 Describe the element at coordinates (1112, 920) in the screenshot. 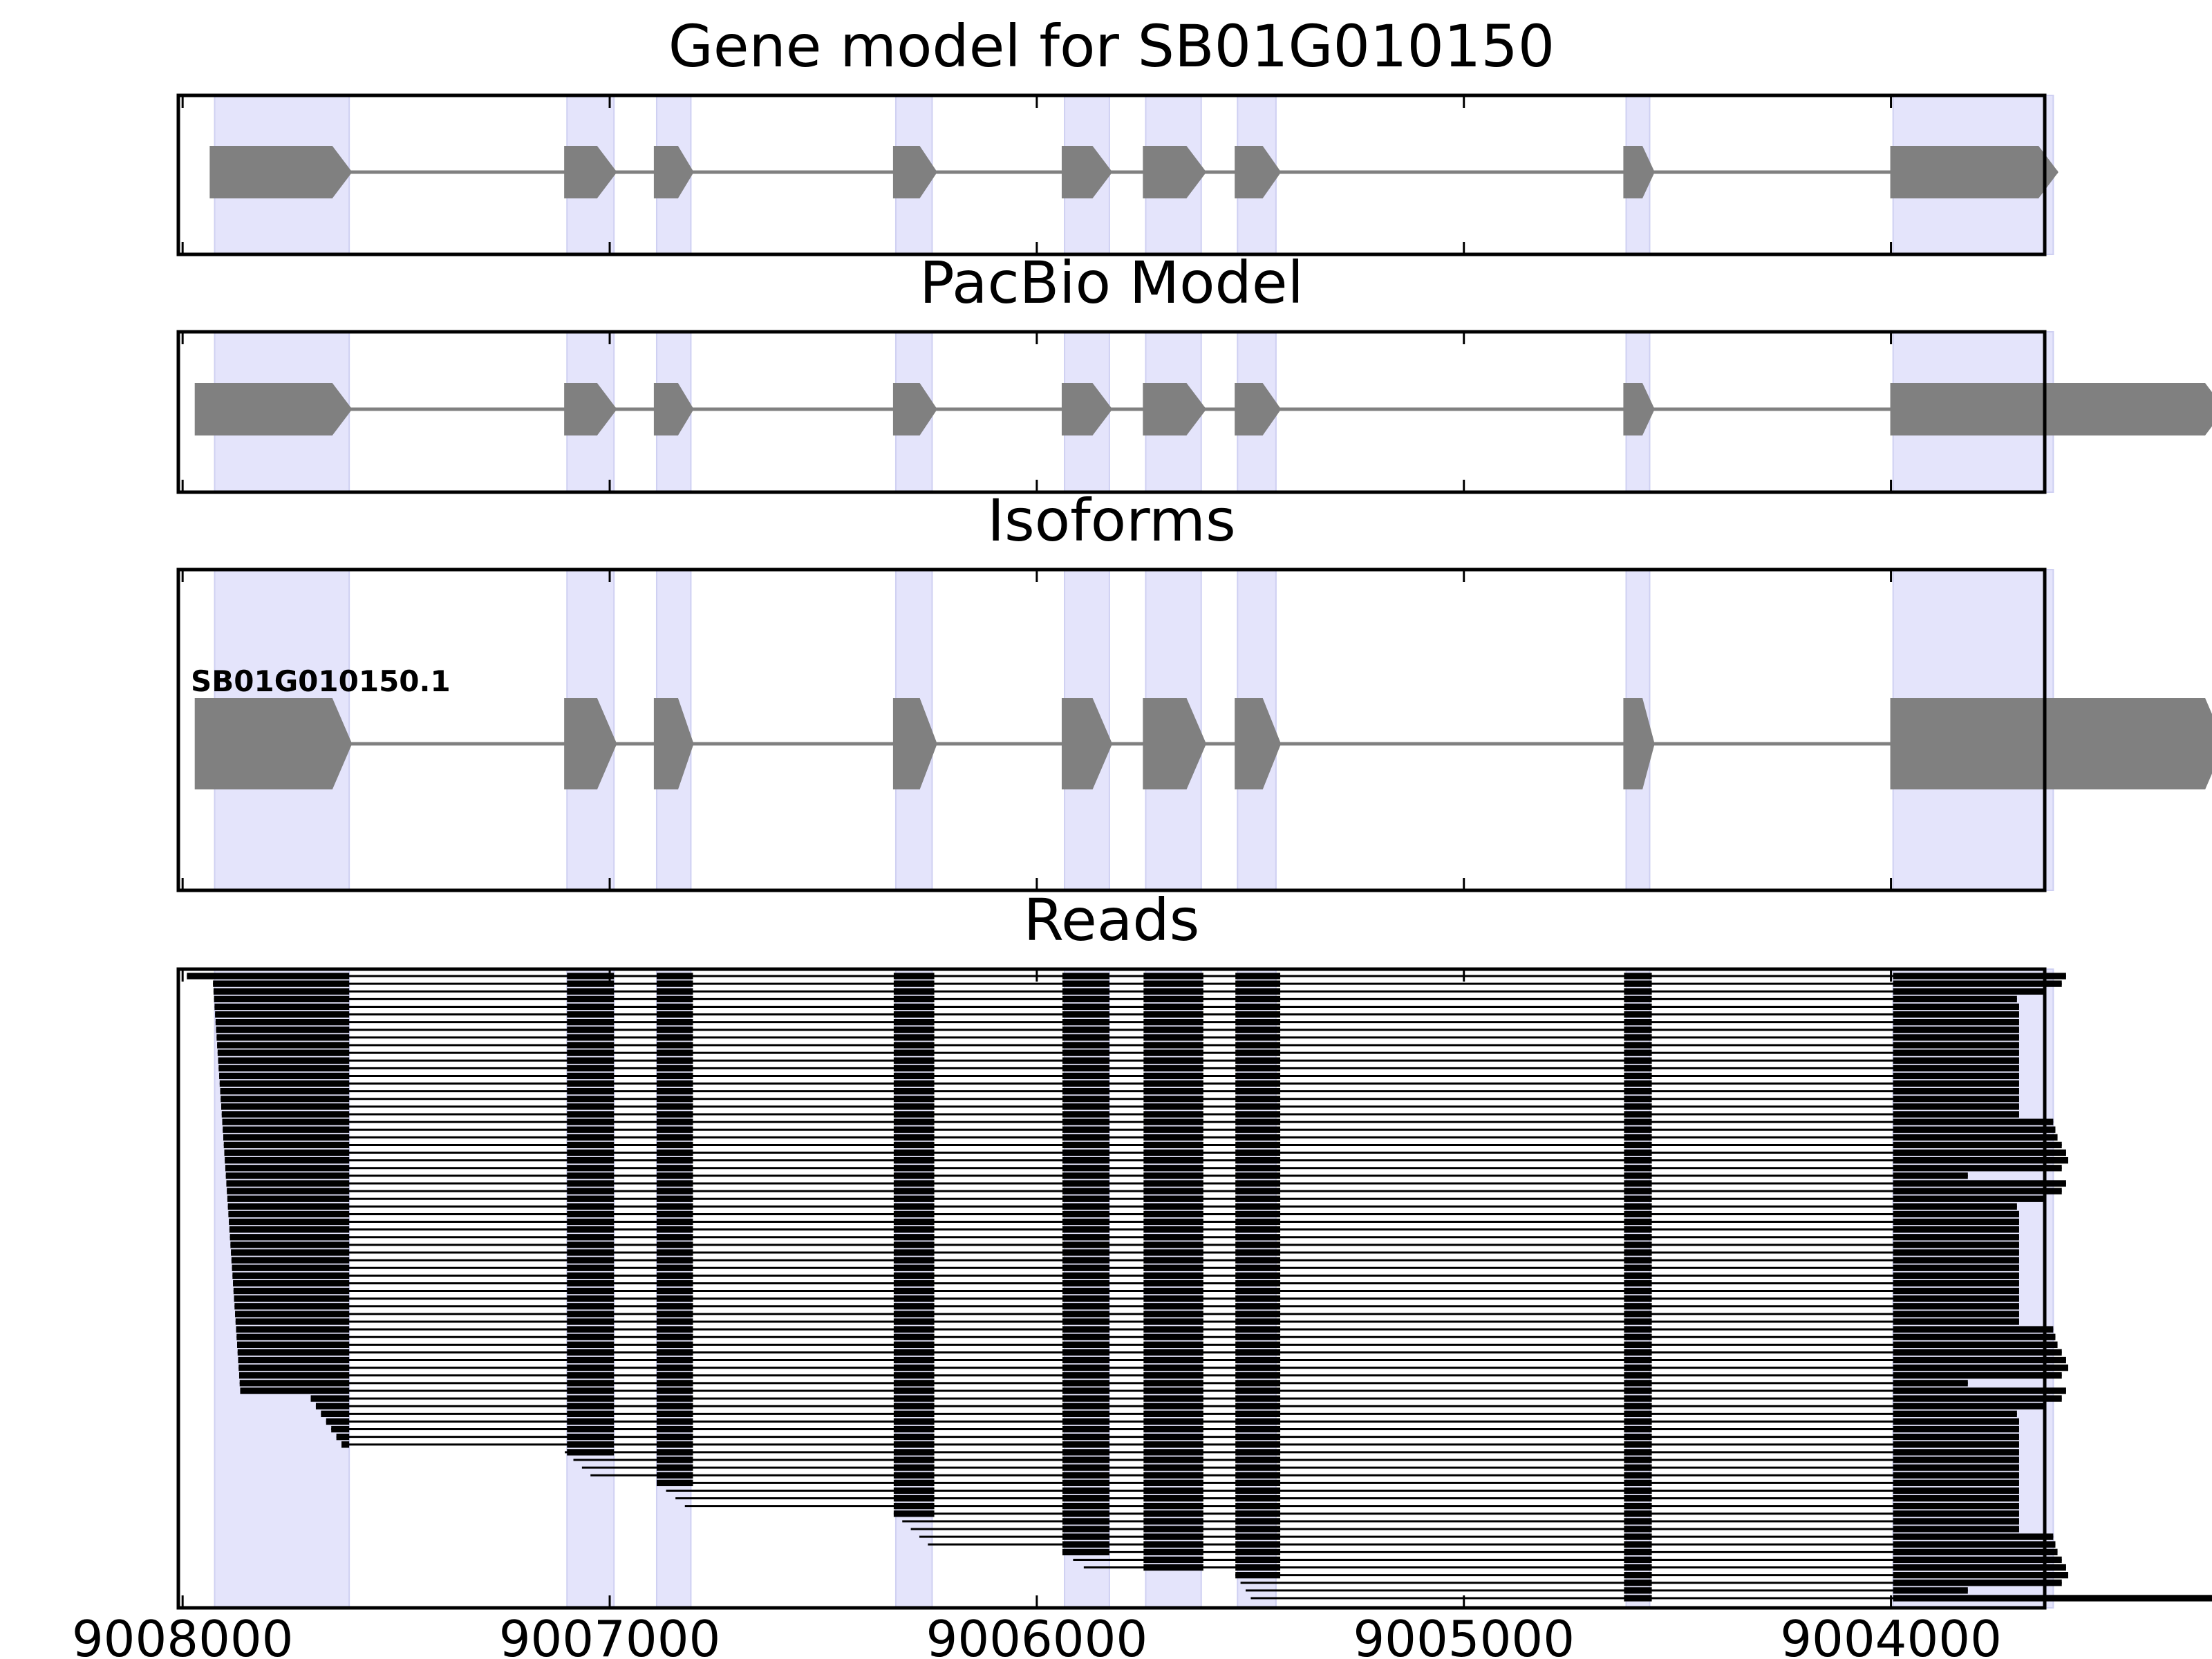

I see `panel-title: Reads` at that location.